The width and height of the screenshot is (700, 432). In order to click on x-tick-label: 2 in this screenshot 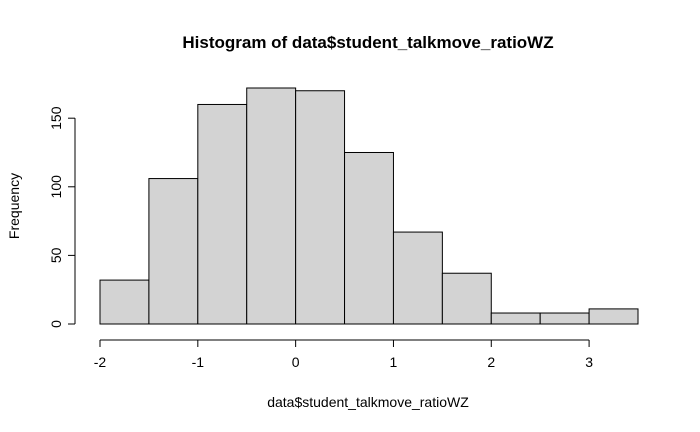, I will do `click(491, 362)`.